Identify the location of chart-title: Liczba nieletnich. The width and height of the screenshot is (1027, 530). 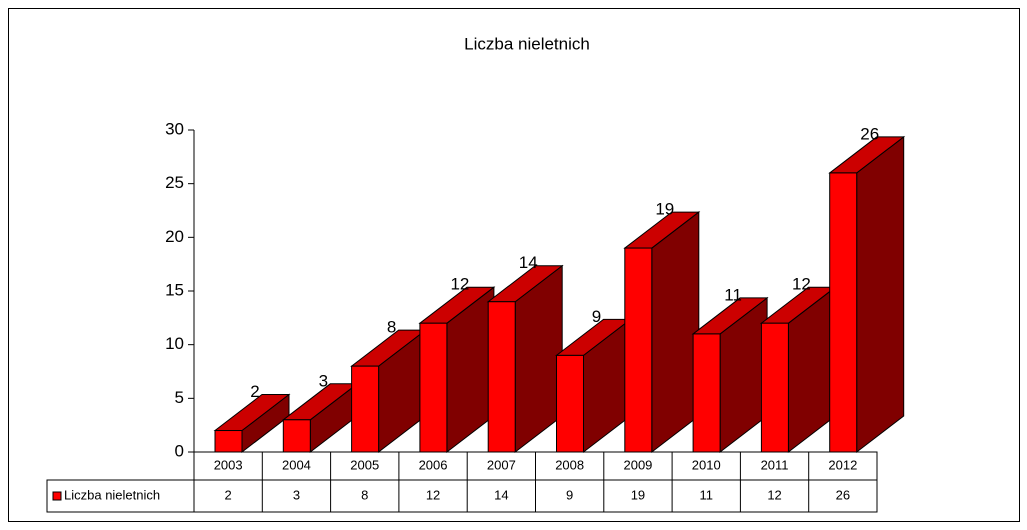
(527, 43).